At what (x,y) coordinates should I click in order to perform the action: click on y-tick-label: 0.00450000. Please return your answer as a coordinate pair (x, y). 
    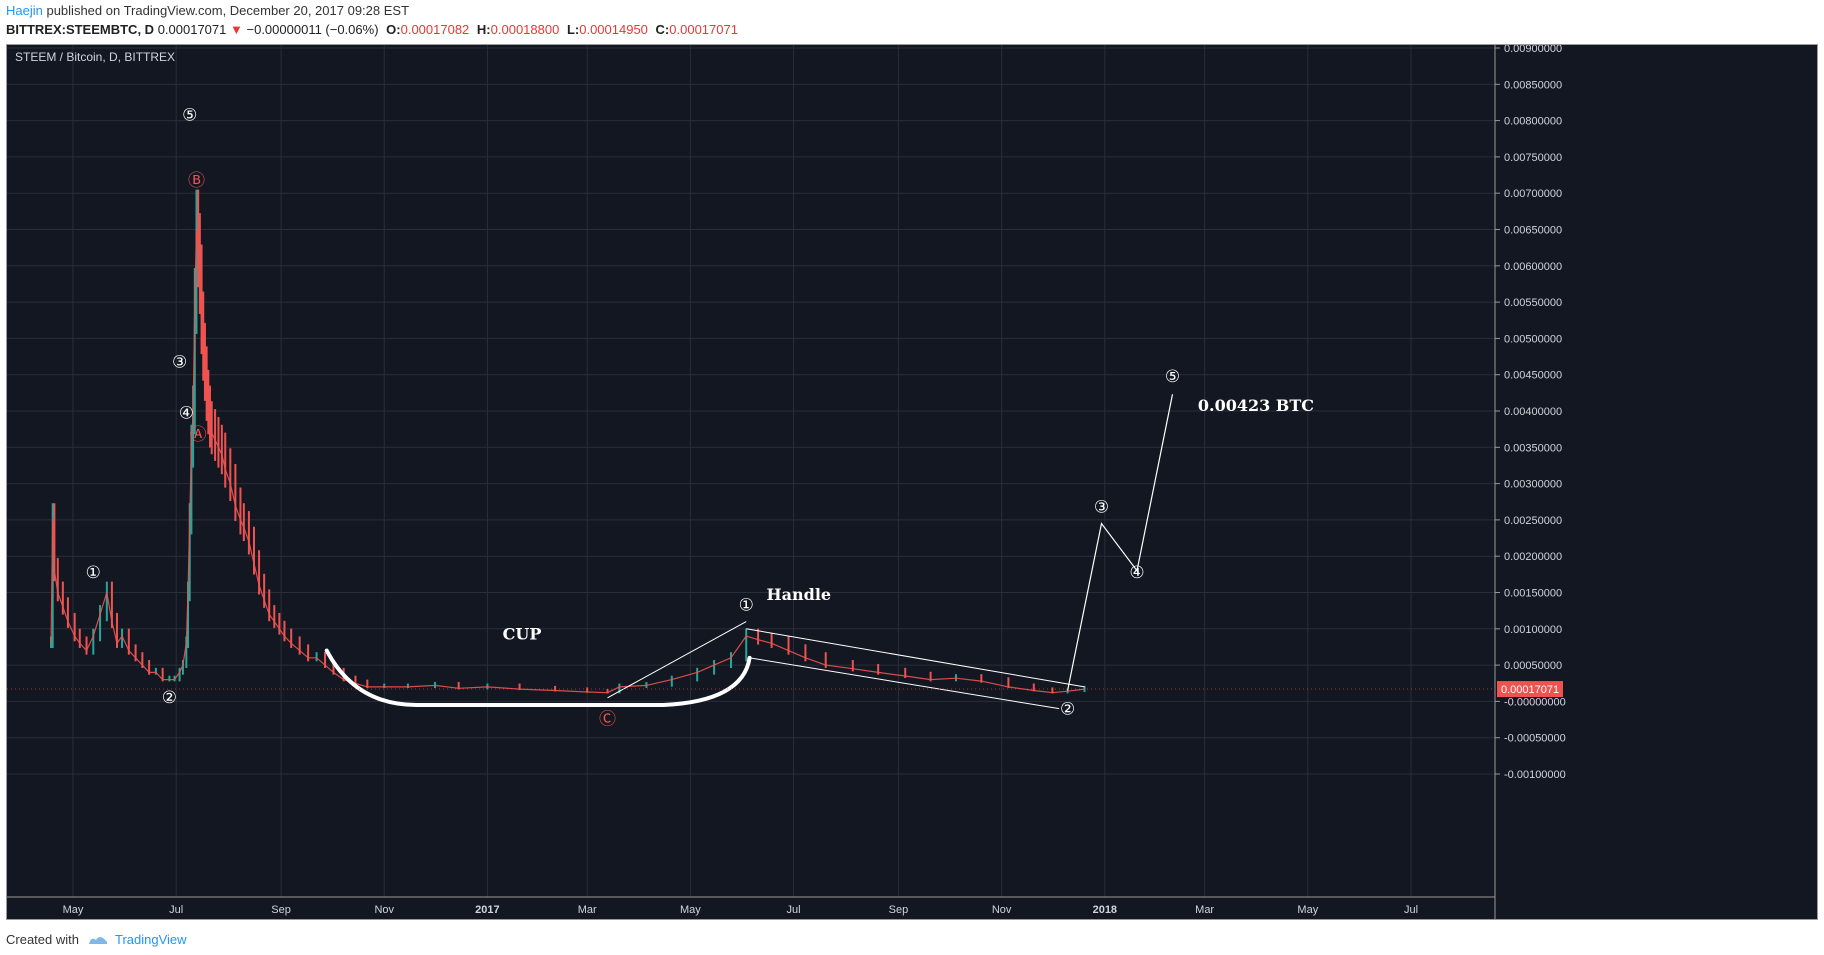
    Looking at the image, I should click on (1533, 376).